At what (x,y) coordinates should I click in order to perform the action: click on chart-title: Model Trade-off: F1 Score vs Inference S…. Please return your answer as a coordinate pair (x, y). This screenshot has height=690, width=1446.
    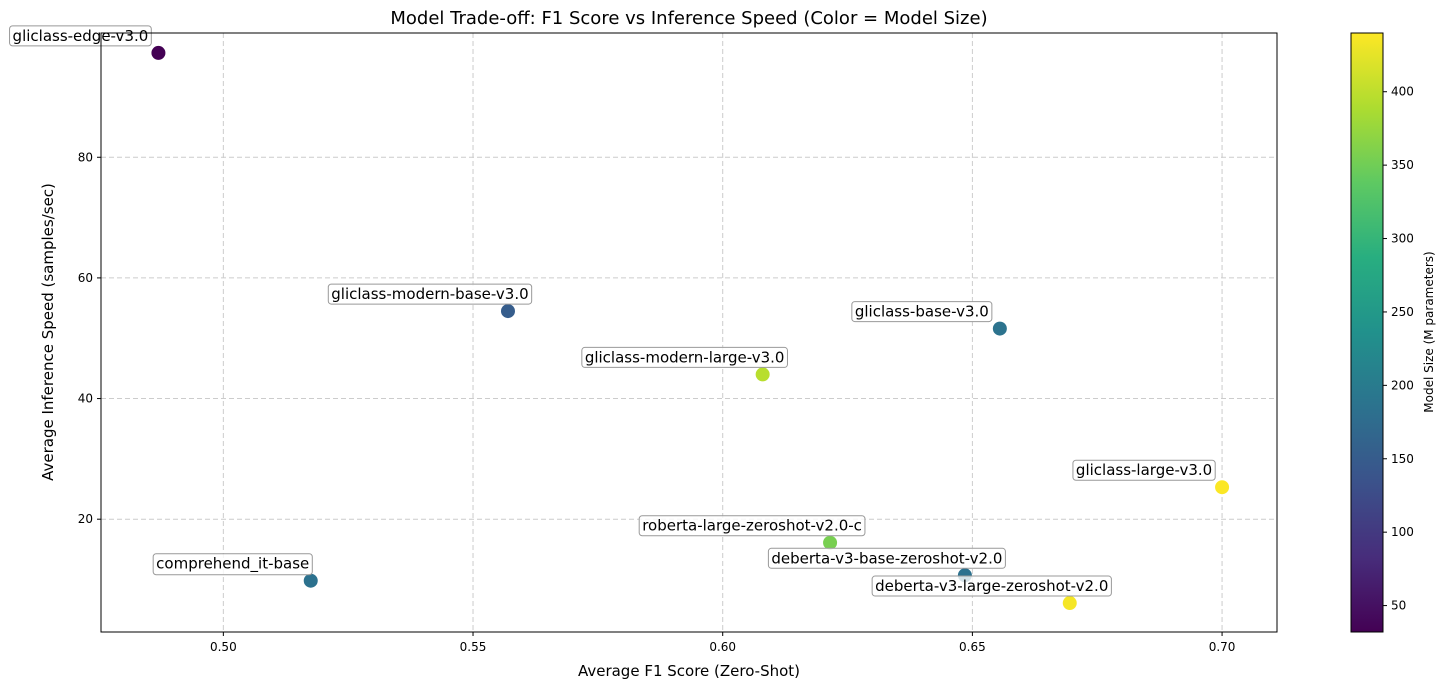
    Looking at the image, I should click on (688, 18).